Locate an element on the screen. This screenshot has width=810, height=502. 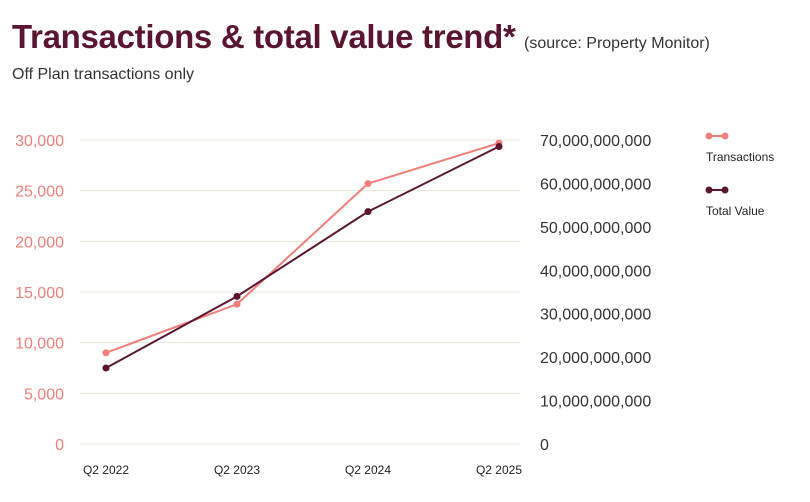
chart-title: Transactions & total value trend* is located at coordinates (264, 36).